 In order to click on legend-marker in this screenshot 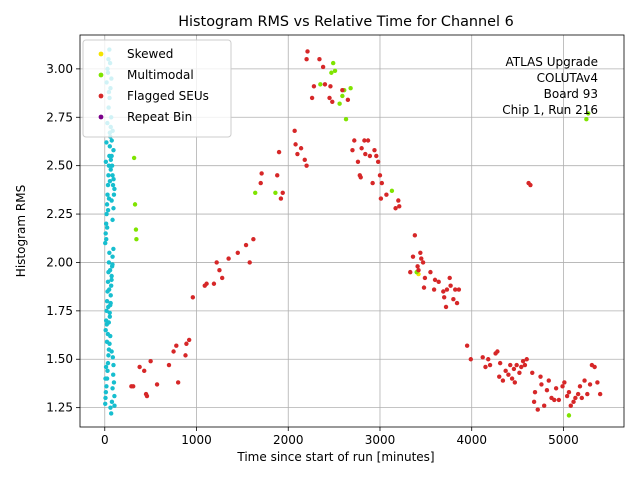, I will do `click(101, 54)`.